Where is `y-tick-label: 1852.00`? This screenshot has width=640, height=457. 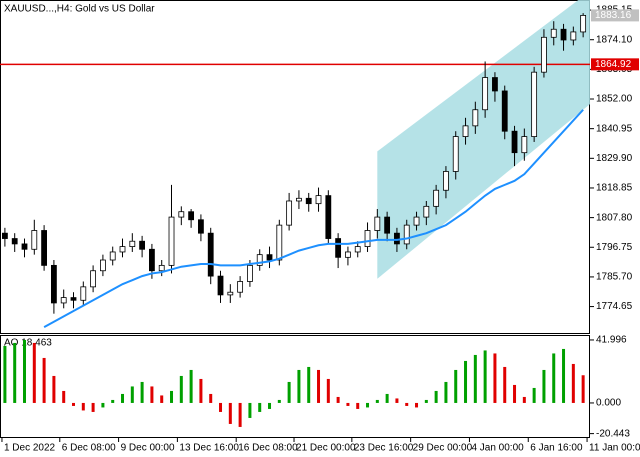 y-tick-label: 1852.00 is located at coordinates (614, 99).